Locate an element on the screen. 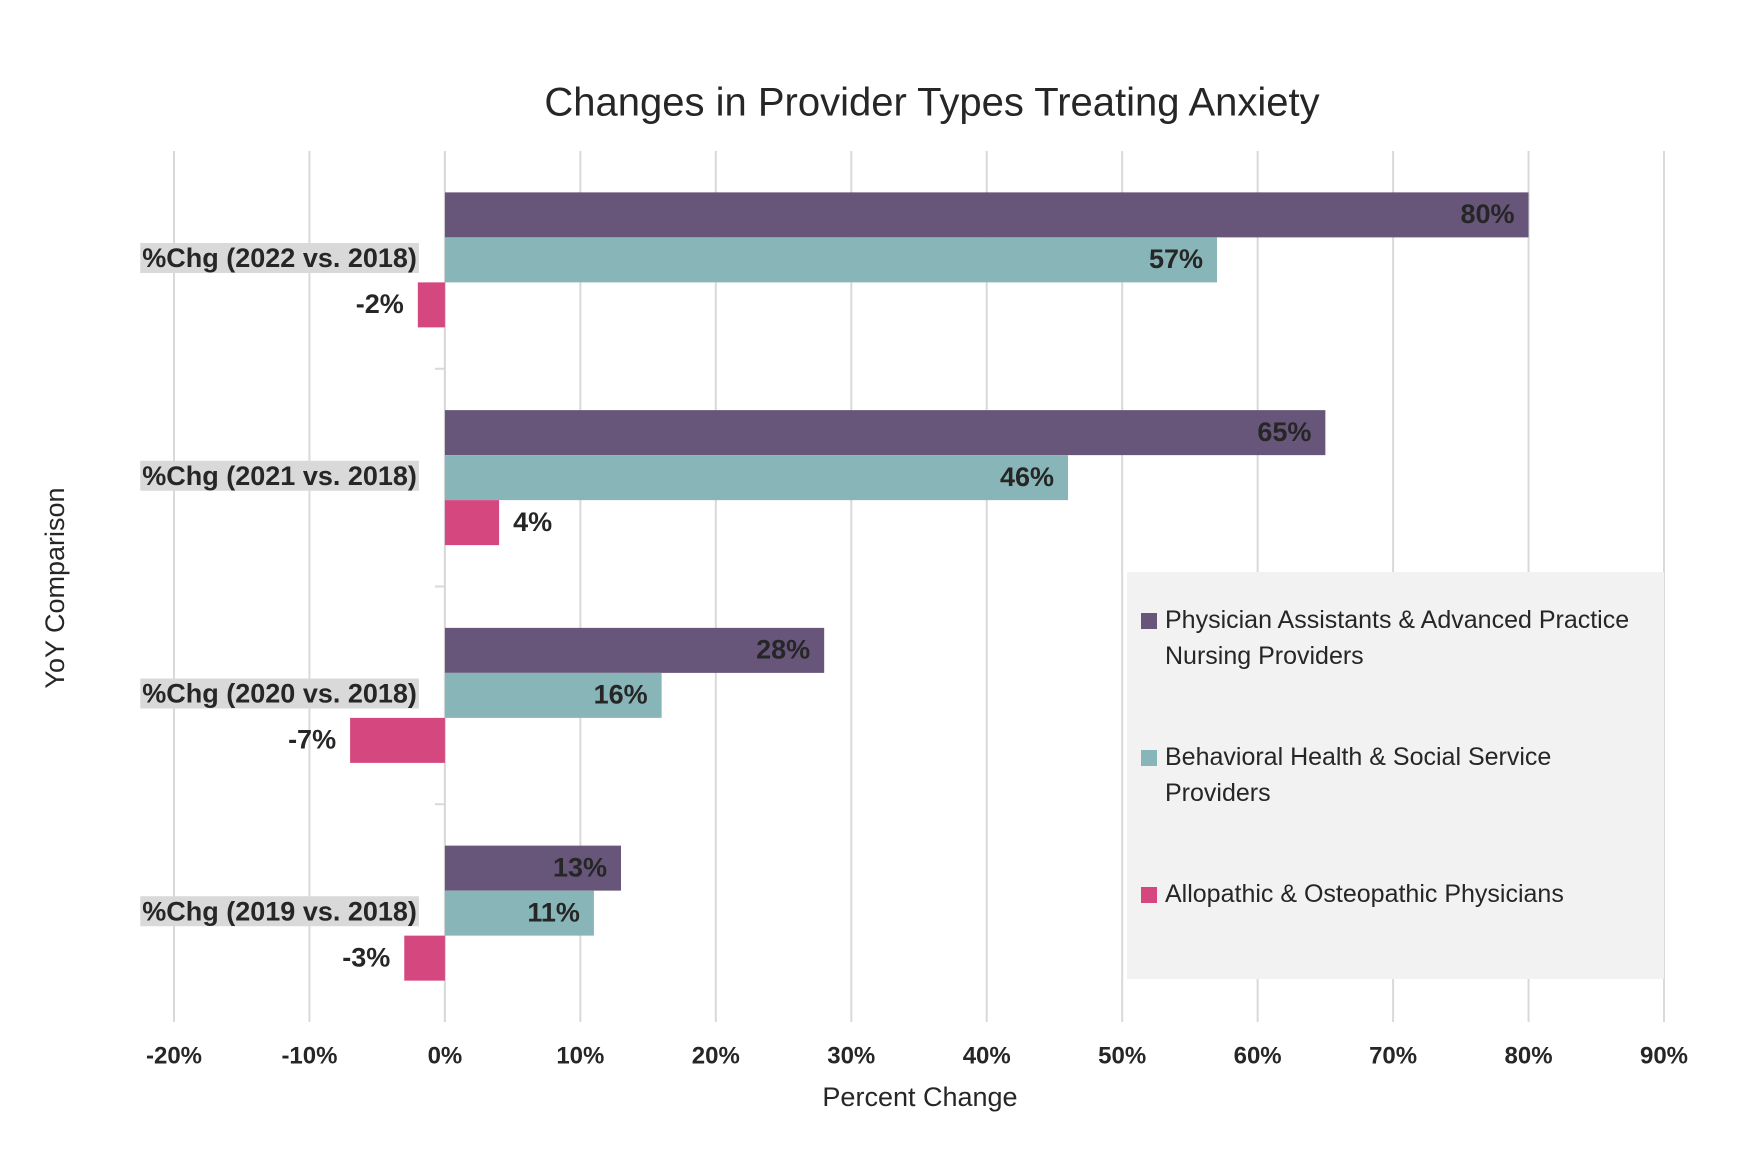 Image resolution: width=1764 pixels, height=1156 pixels. legend-label-line: Allopathic & Osteopathic Physicians is located at coordinates (1364, 894).